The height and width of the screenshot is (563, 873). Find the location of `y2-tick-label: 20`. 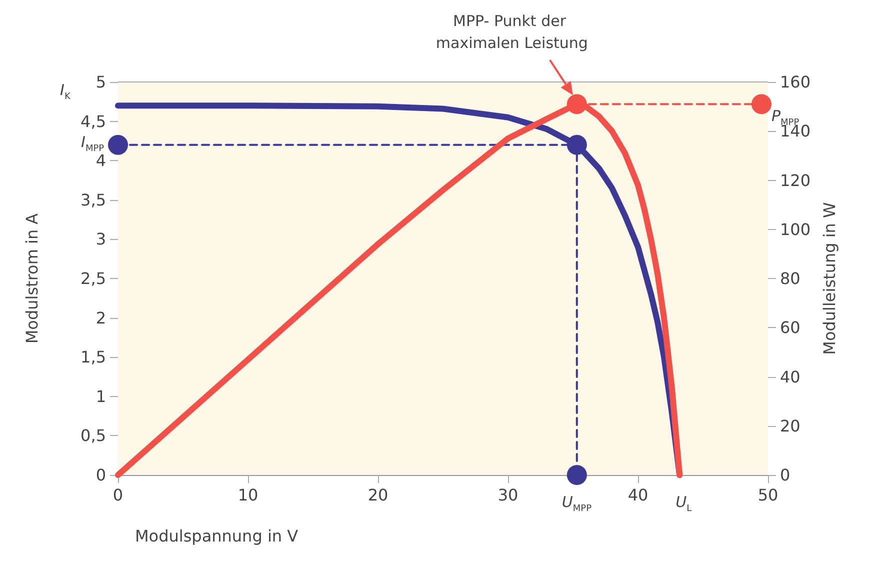

y2-tick-label: 20 is located at coordinates (790, 426).